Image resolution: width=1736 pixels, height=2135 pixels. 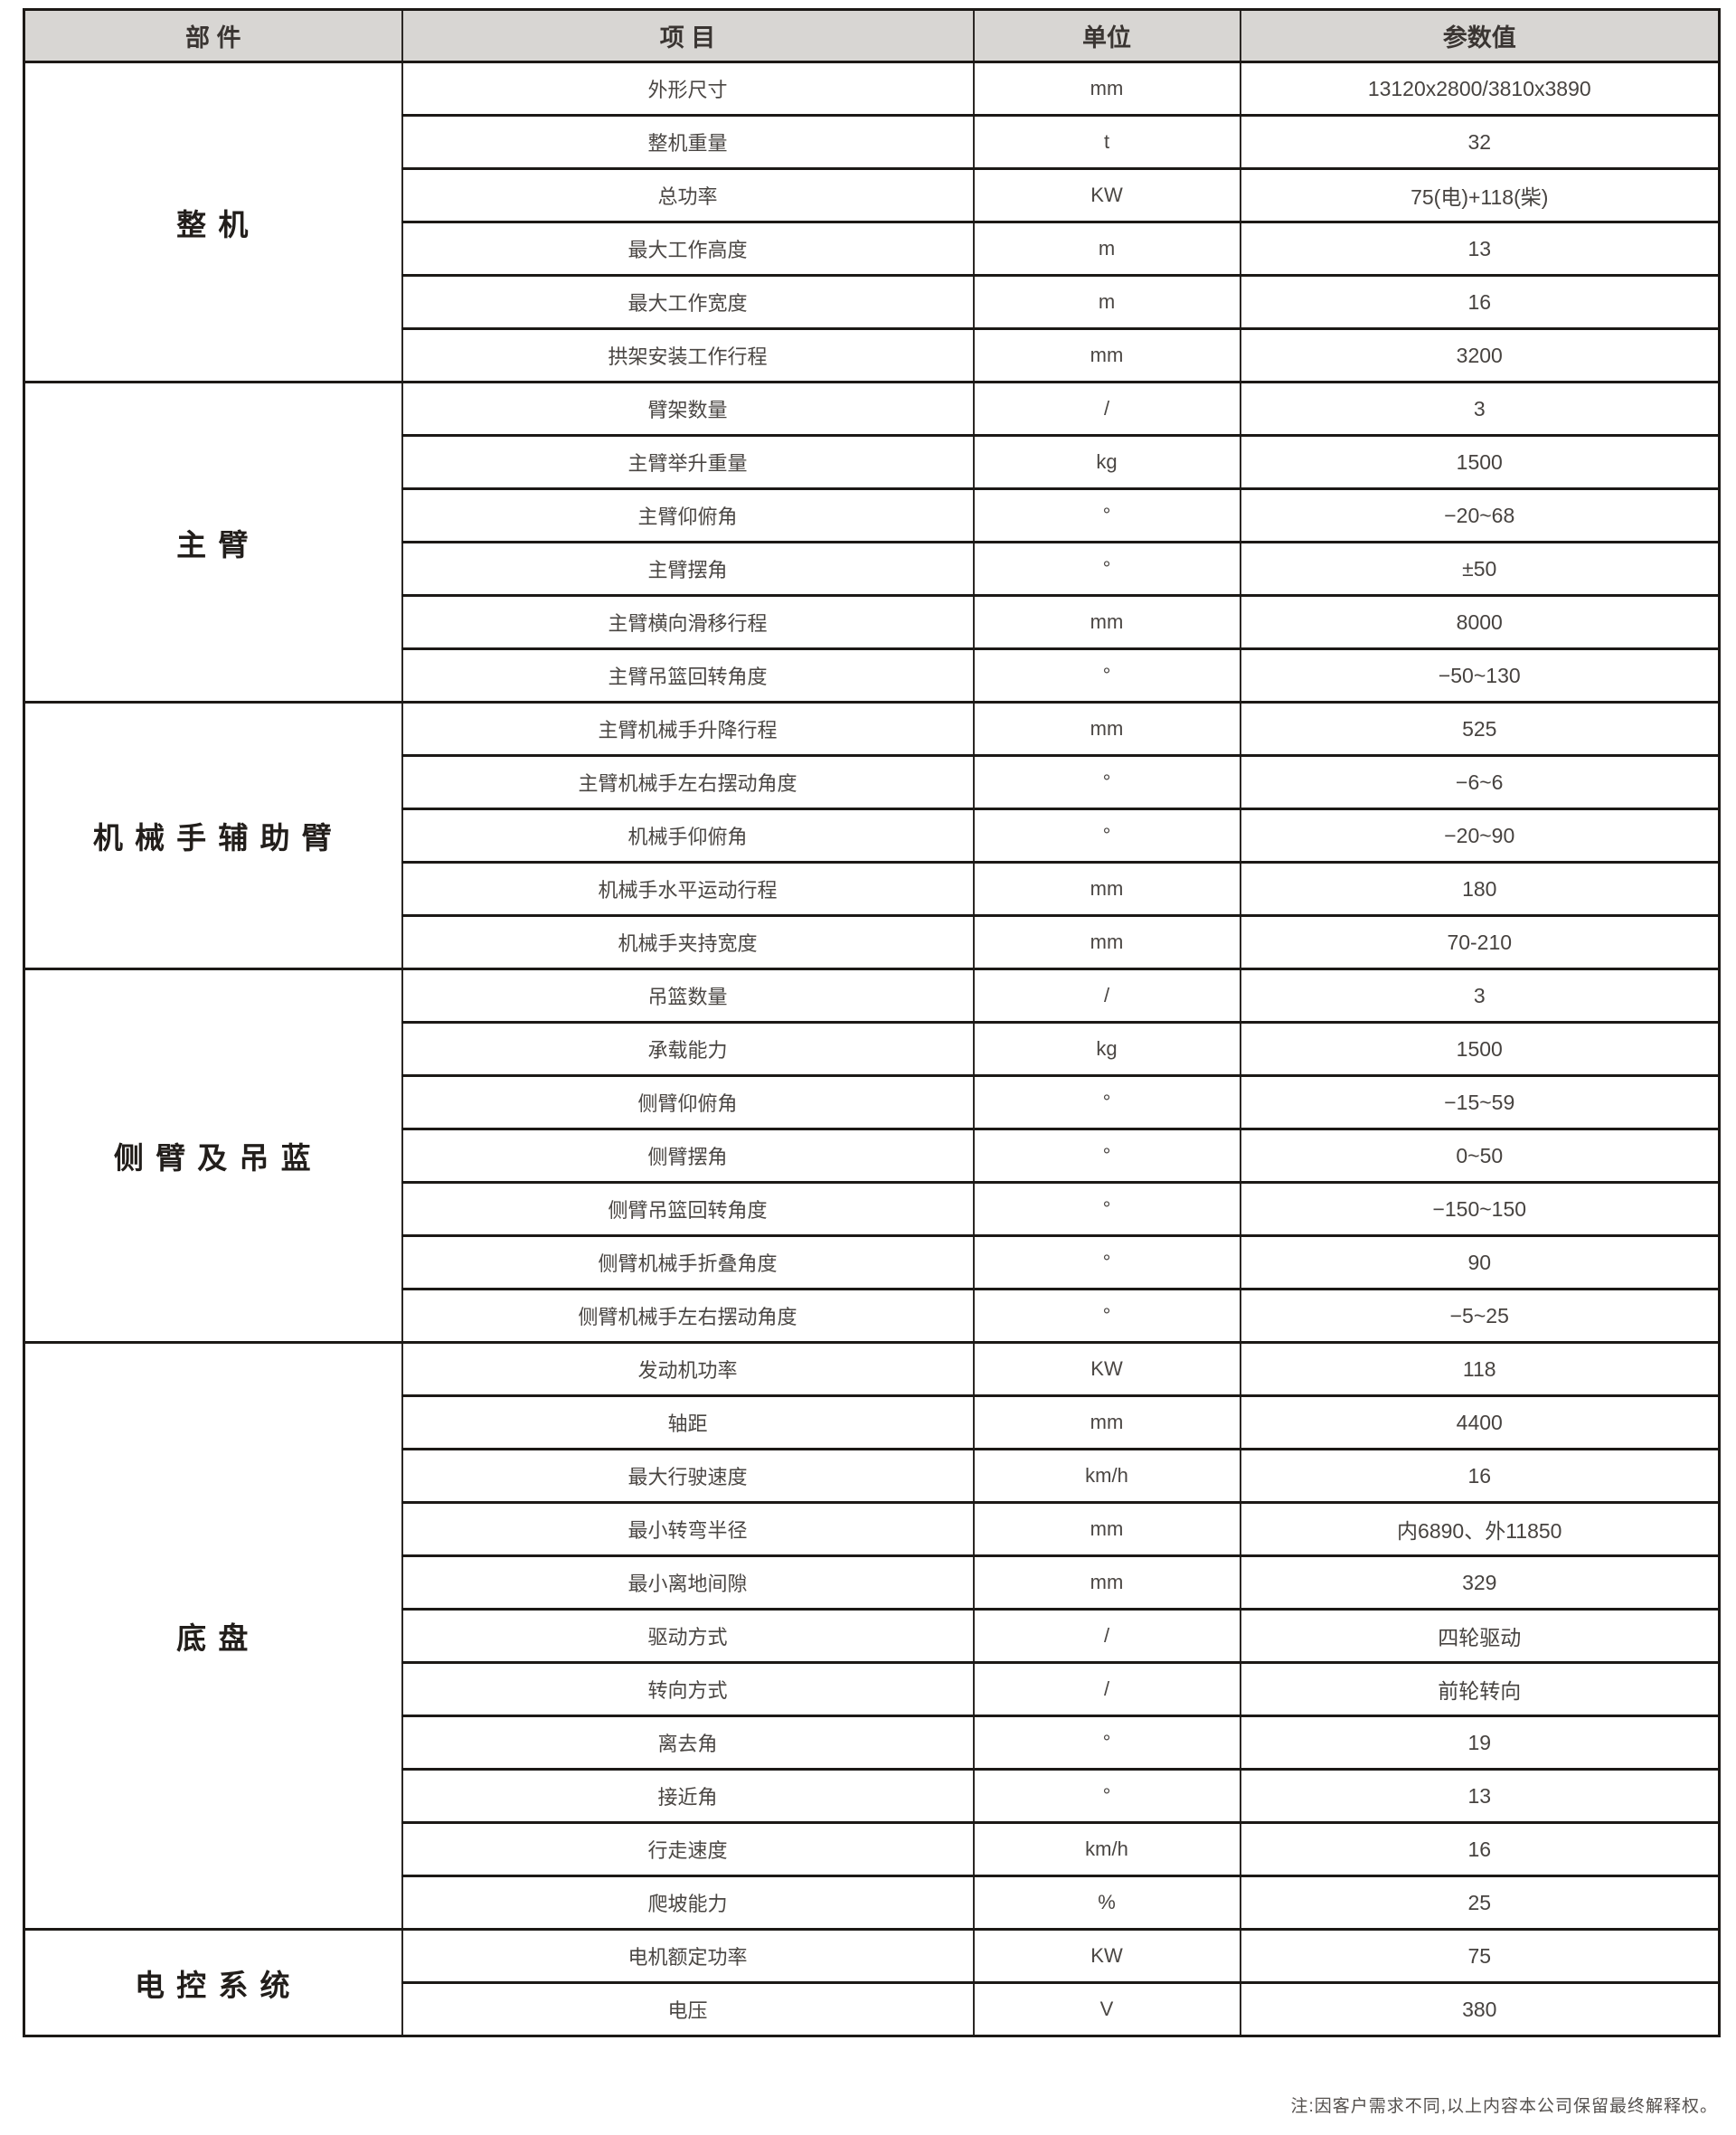 What do you see at coordinates (688, 889) in the screenshot?
I see `item-cell: 机械手水平运动行程` at bounding box center [688, 889].